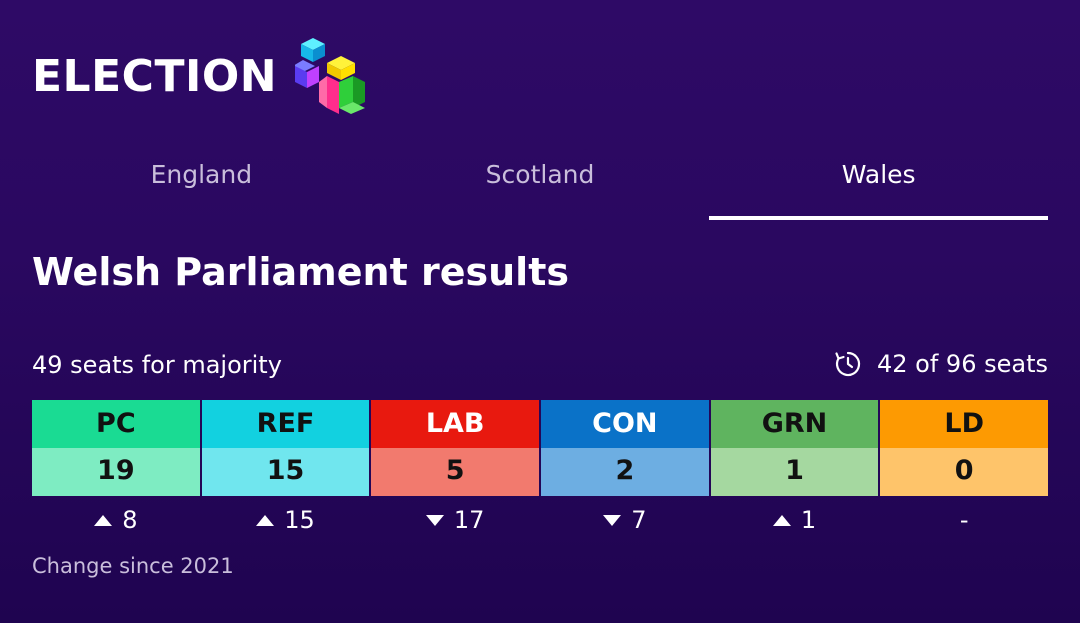  Describe the element at coordinates (155, 76) in the screenshot. I see `election-title: ELECTION` at that location.